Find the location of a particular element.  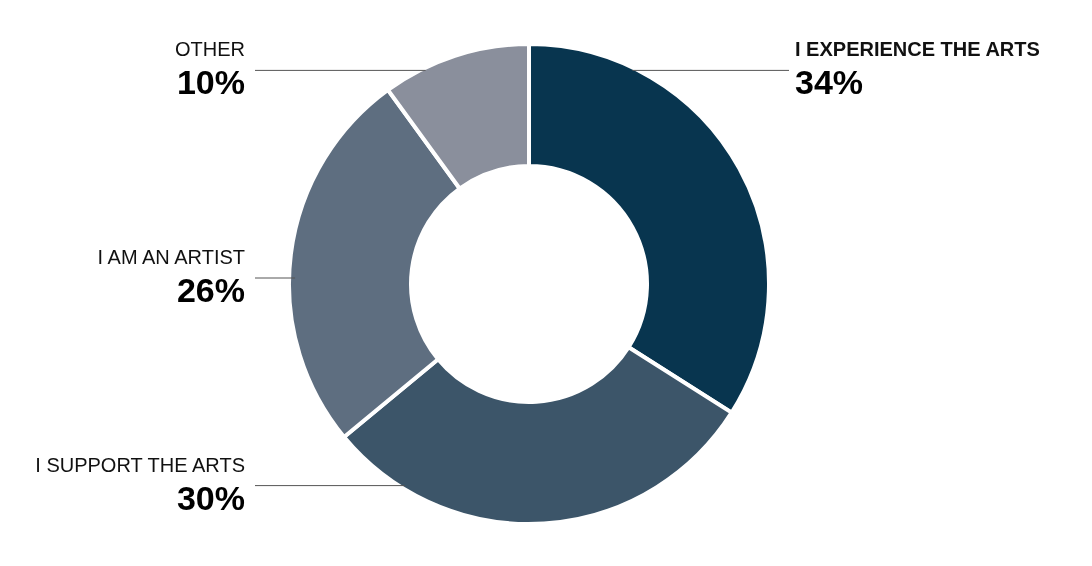

data-label: 34% is located at coordinates (829, 82).